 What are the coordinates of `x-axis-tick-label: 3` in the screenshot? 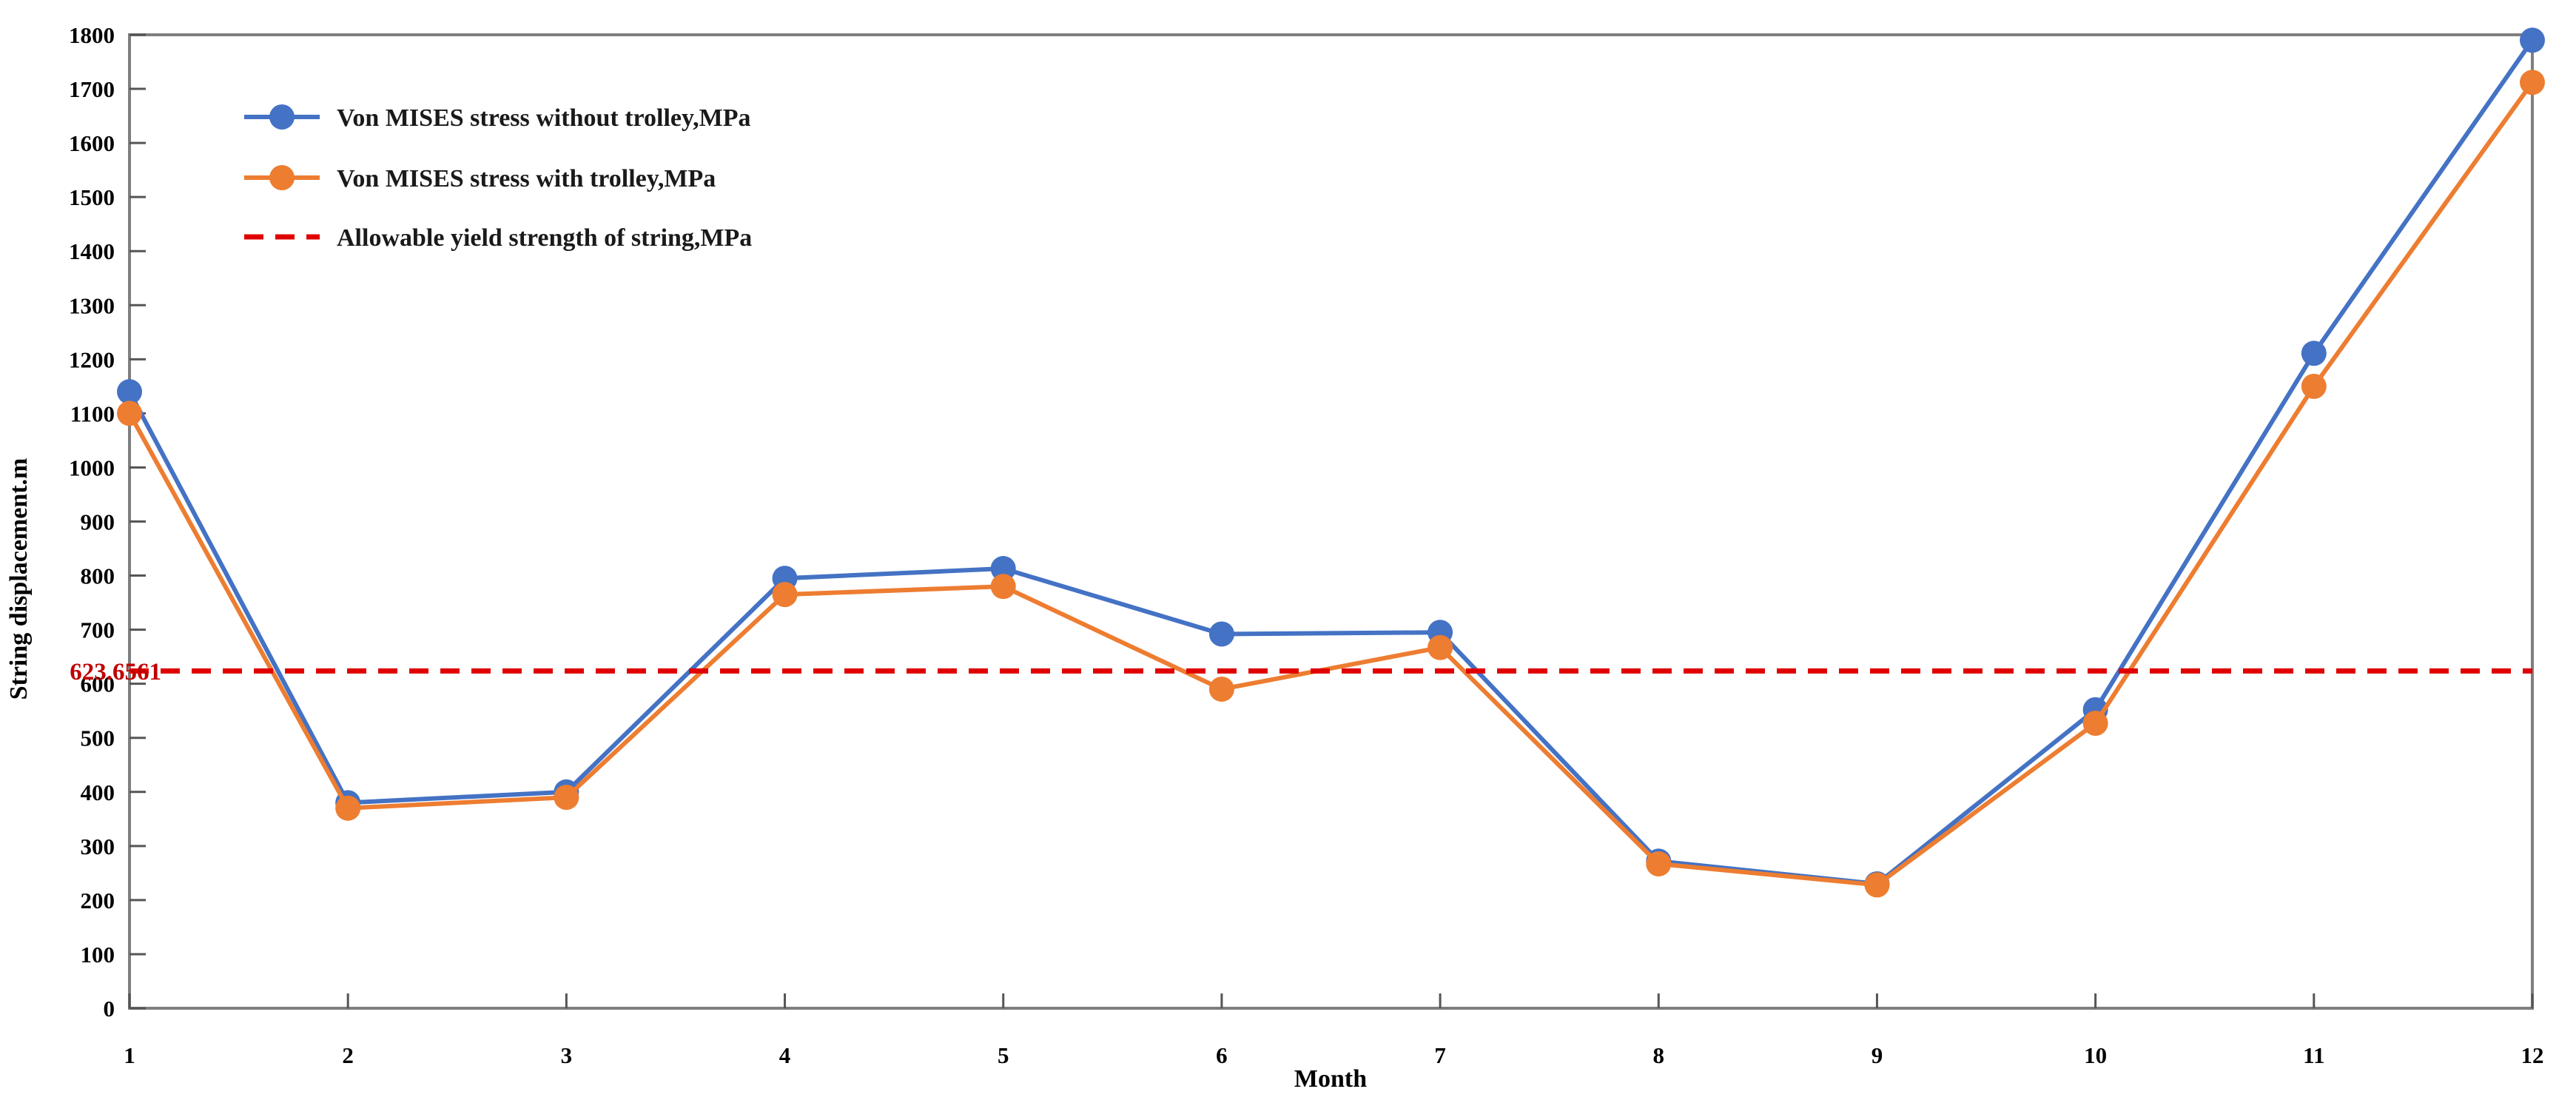 It's located at (567, 1055).